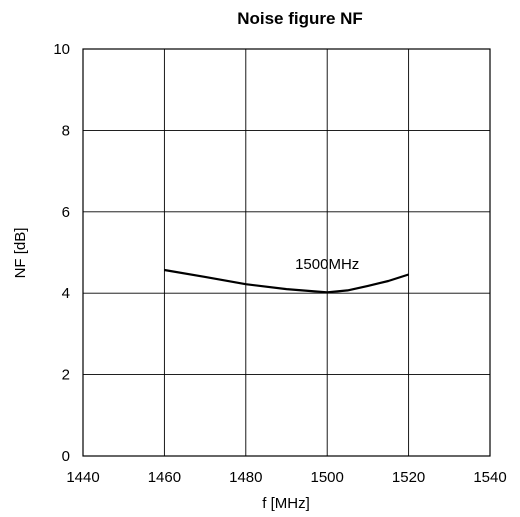 The height and width of the screenshot is (517, 520). I want to click on annotations-group: 1500MHz, so click(327, 264).